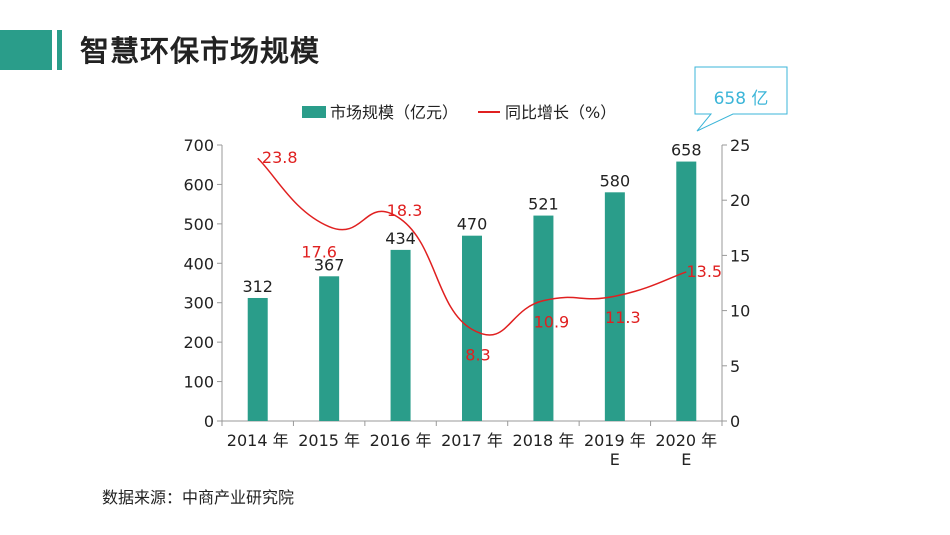 The height and width of the screenshot is (535, 950). I want to click on line-data-label: 17.6, so click(319, 252).